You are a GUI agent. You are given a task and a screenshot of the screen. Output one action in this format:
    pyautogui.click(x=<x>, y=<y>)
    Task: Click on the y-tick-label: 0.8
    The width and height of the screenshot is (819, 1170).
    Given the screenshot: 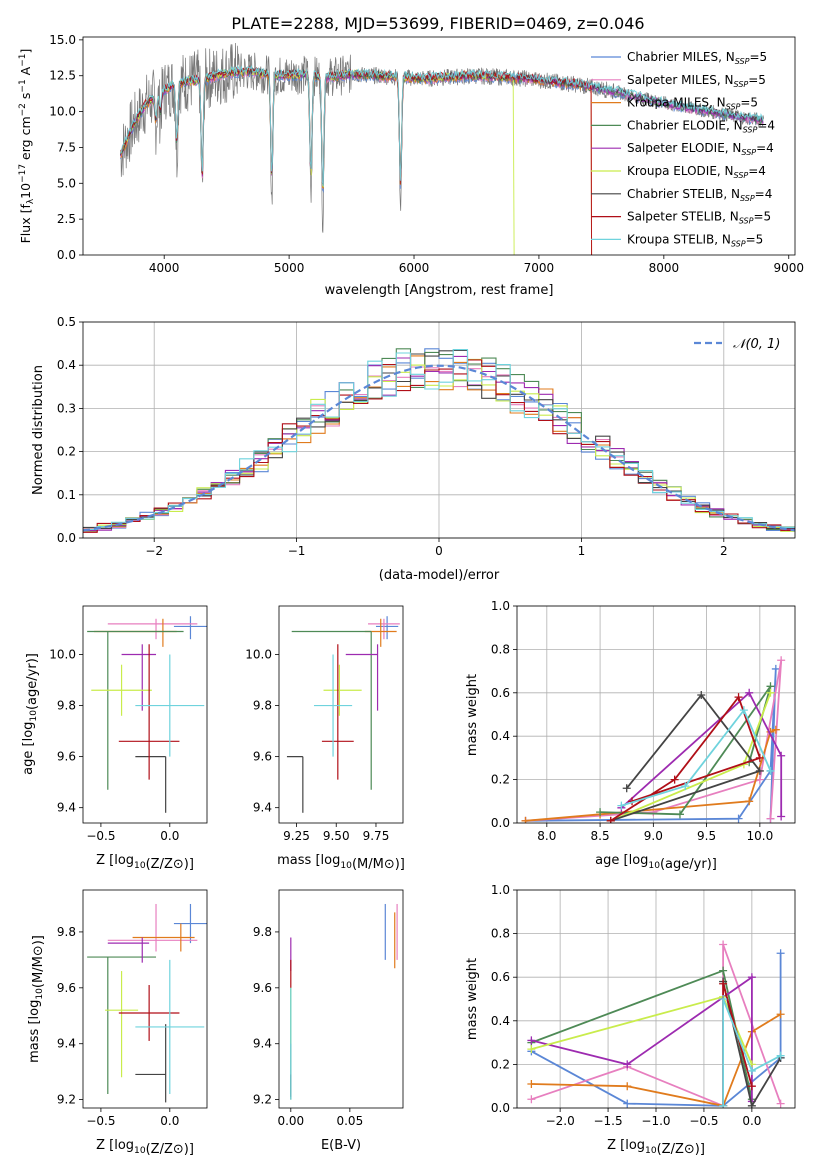 What is the action you would take?
    pyautogui.click(x=500, y=649)
    